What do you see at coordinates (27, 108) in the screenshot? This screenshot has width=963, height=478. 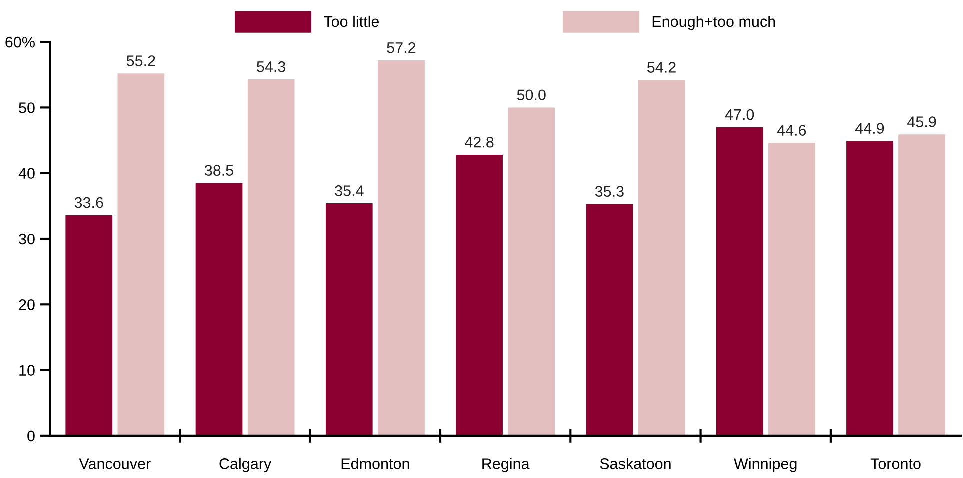 I see `y-tick-label: 50` at bounding box center [27, 108].